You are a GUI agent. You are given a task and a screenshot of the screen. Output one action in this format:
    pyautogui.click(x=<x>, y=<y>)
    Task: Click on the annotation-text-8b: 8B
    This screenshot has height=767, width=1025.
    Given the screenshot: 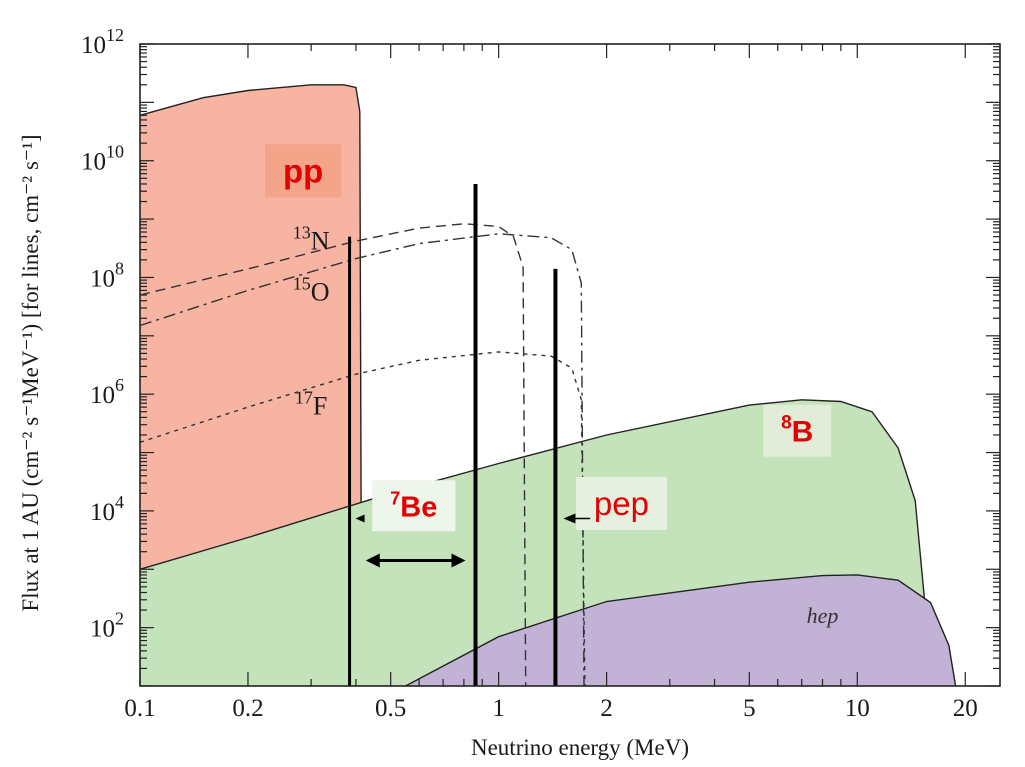 What is the action you would take?
    pyautogui.click(x=797, y=431)
    